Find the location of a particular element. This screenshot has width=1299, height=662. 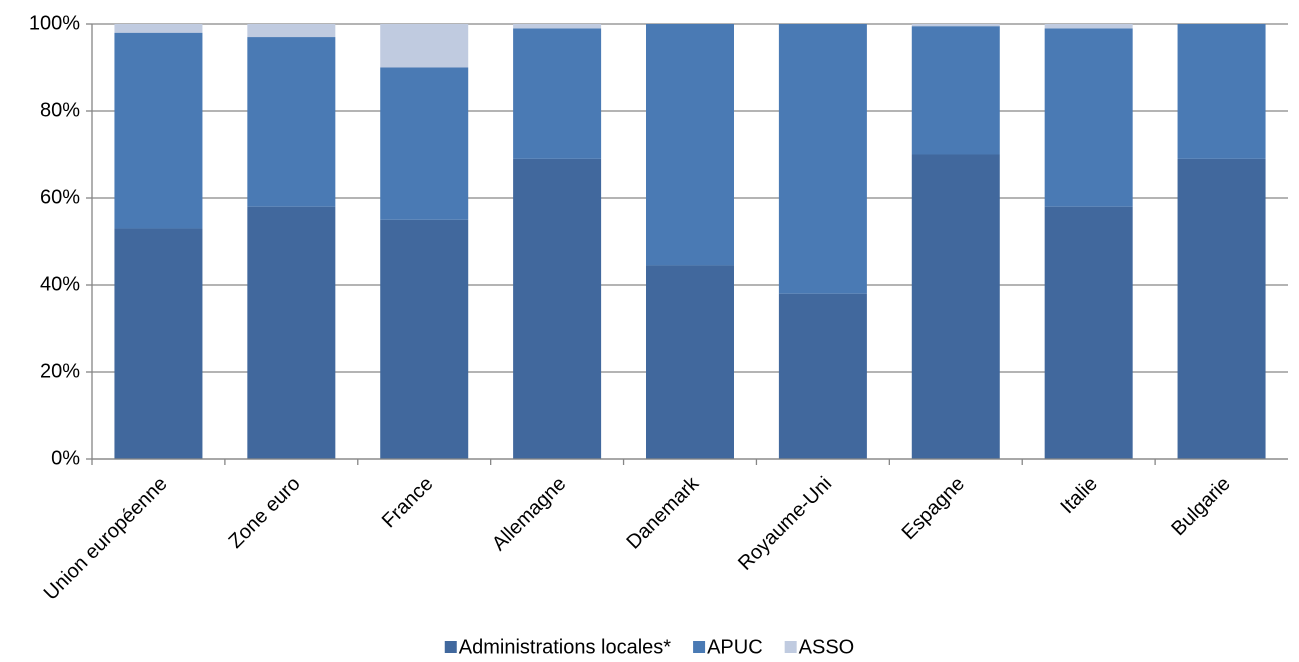

y-tick-label: 40% is located at coordinates (60, 284).